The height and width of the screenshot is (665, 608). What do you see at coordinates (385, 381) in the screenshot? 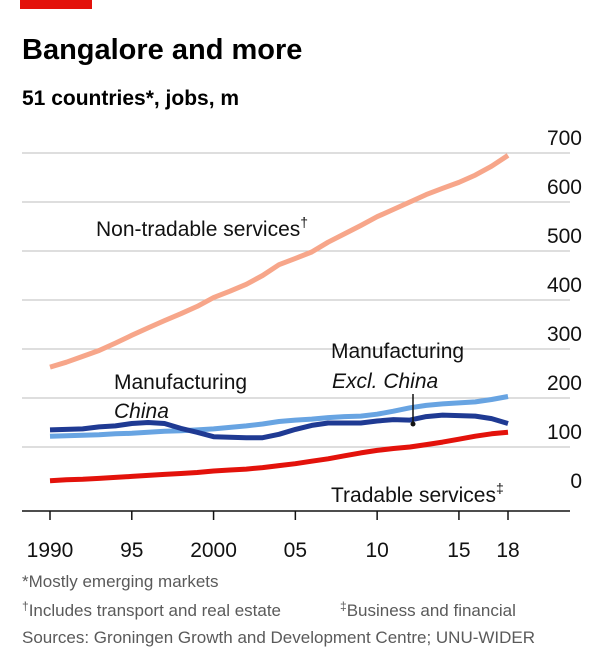
I see `series-label-excl-china: Excl. China` at bounding box center [385, 381].